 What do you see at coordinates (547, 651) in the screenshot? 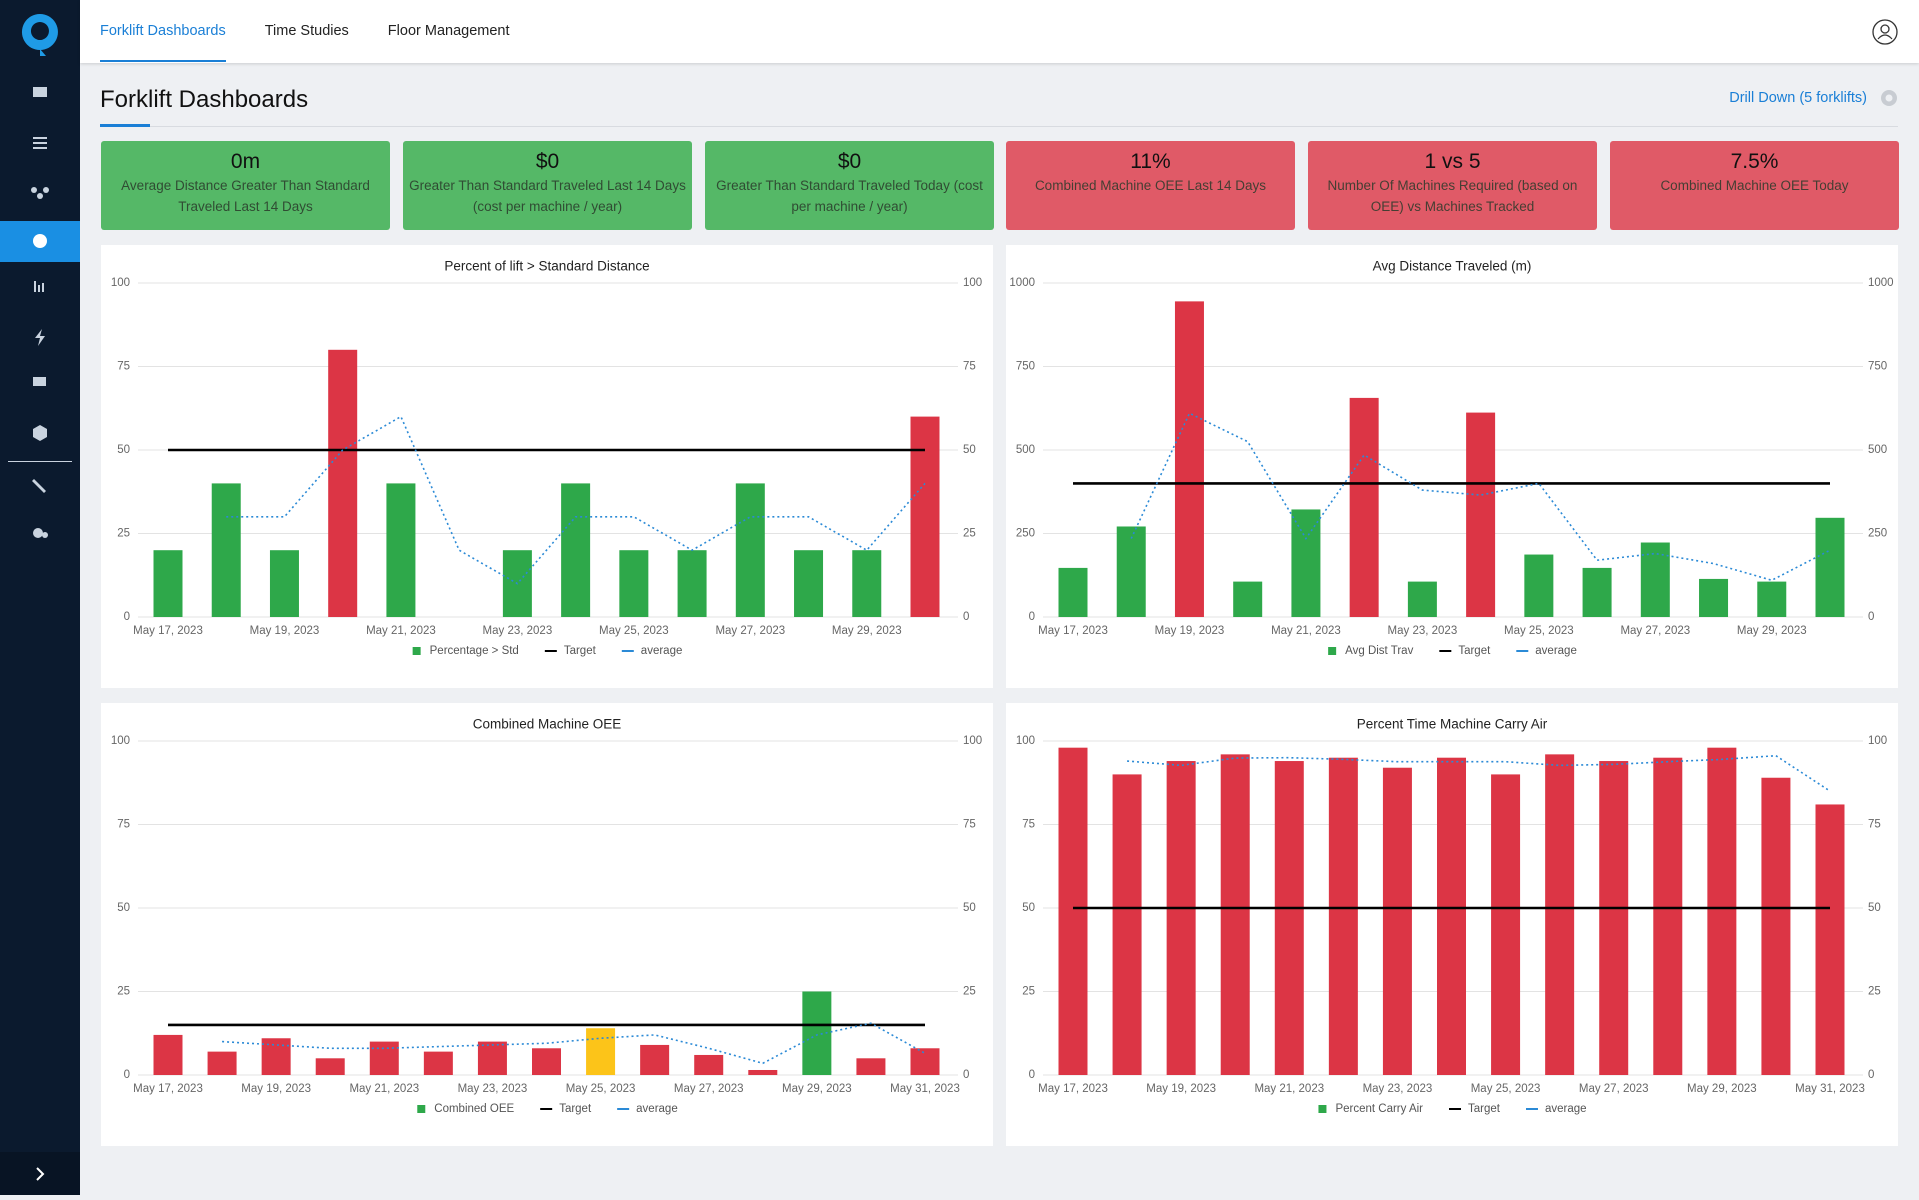
I see `legend: Percentage > Std Target average` at bounding box center [547, 651].